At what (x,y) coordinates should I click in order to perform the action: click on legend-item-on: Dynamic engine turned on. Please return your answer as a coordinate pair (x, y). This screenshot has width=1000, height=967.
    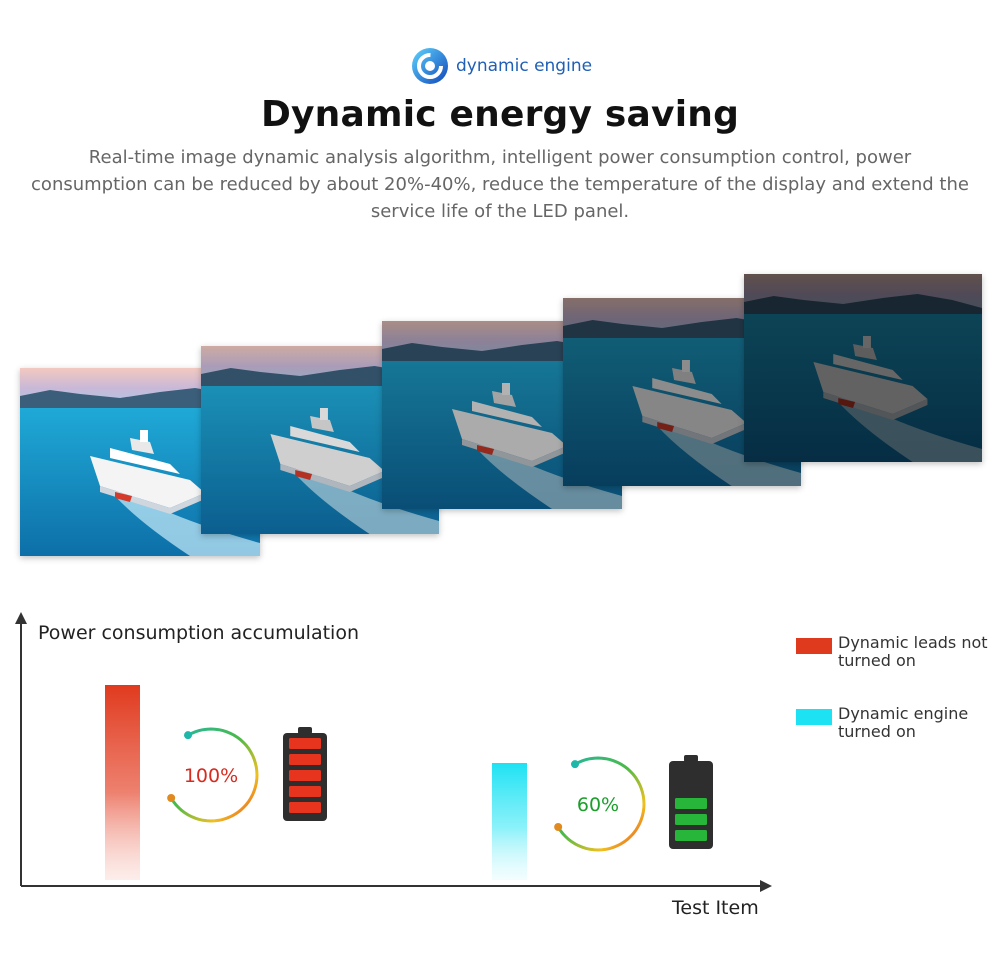
    Looking at the image, I should click on (892, 723).